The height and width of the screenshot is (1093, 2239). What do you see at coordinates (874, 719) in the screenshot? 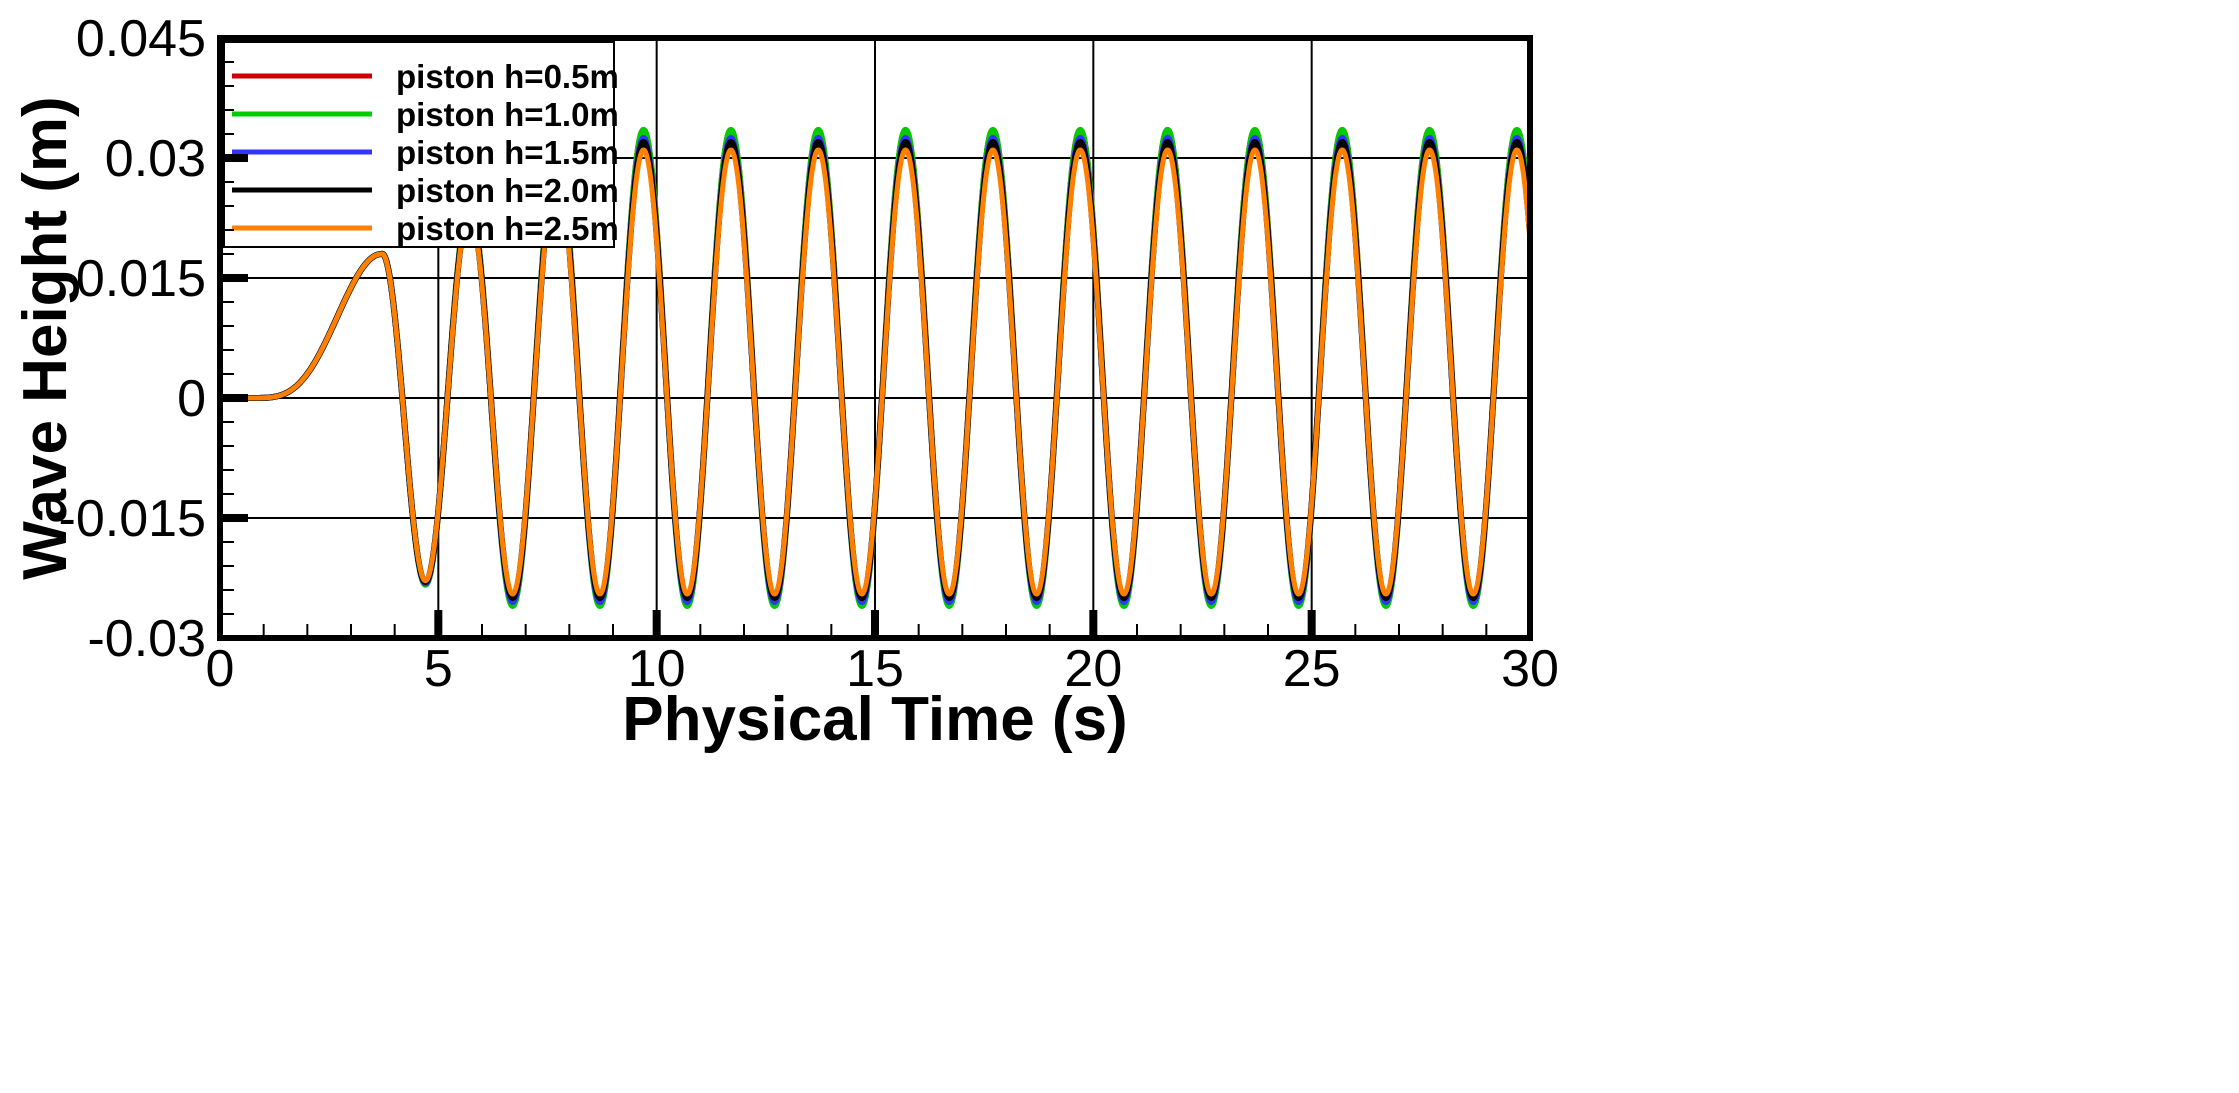
I see `x-axis-title: Physical Time (s)` at bounding box center [874, 719].